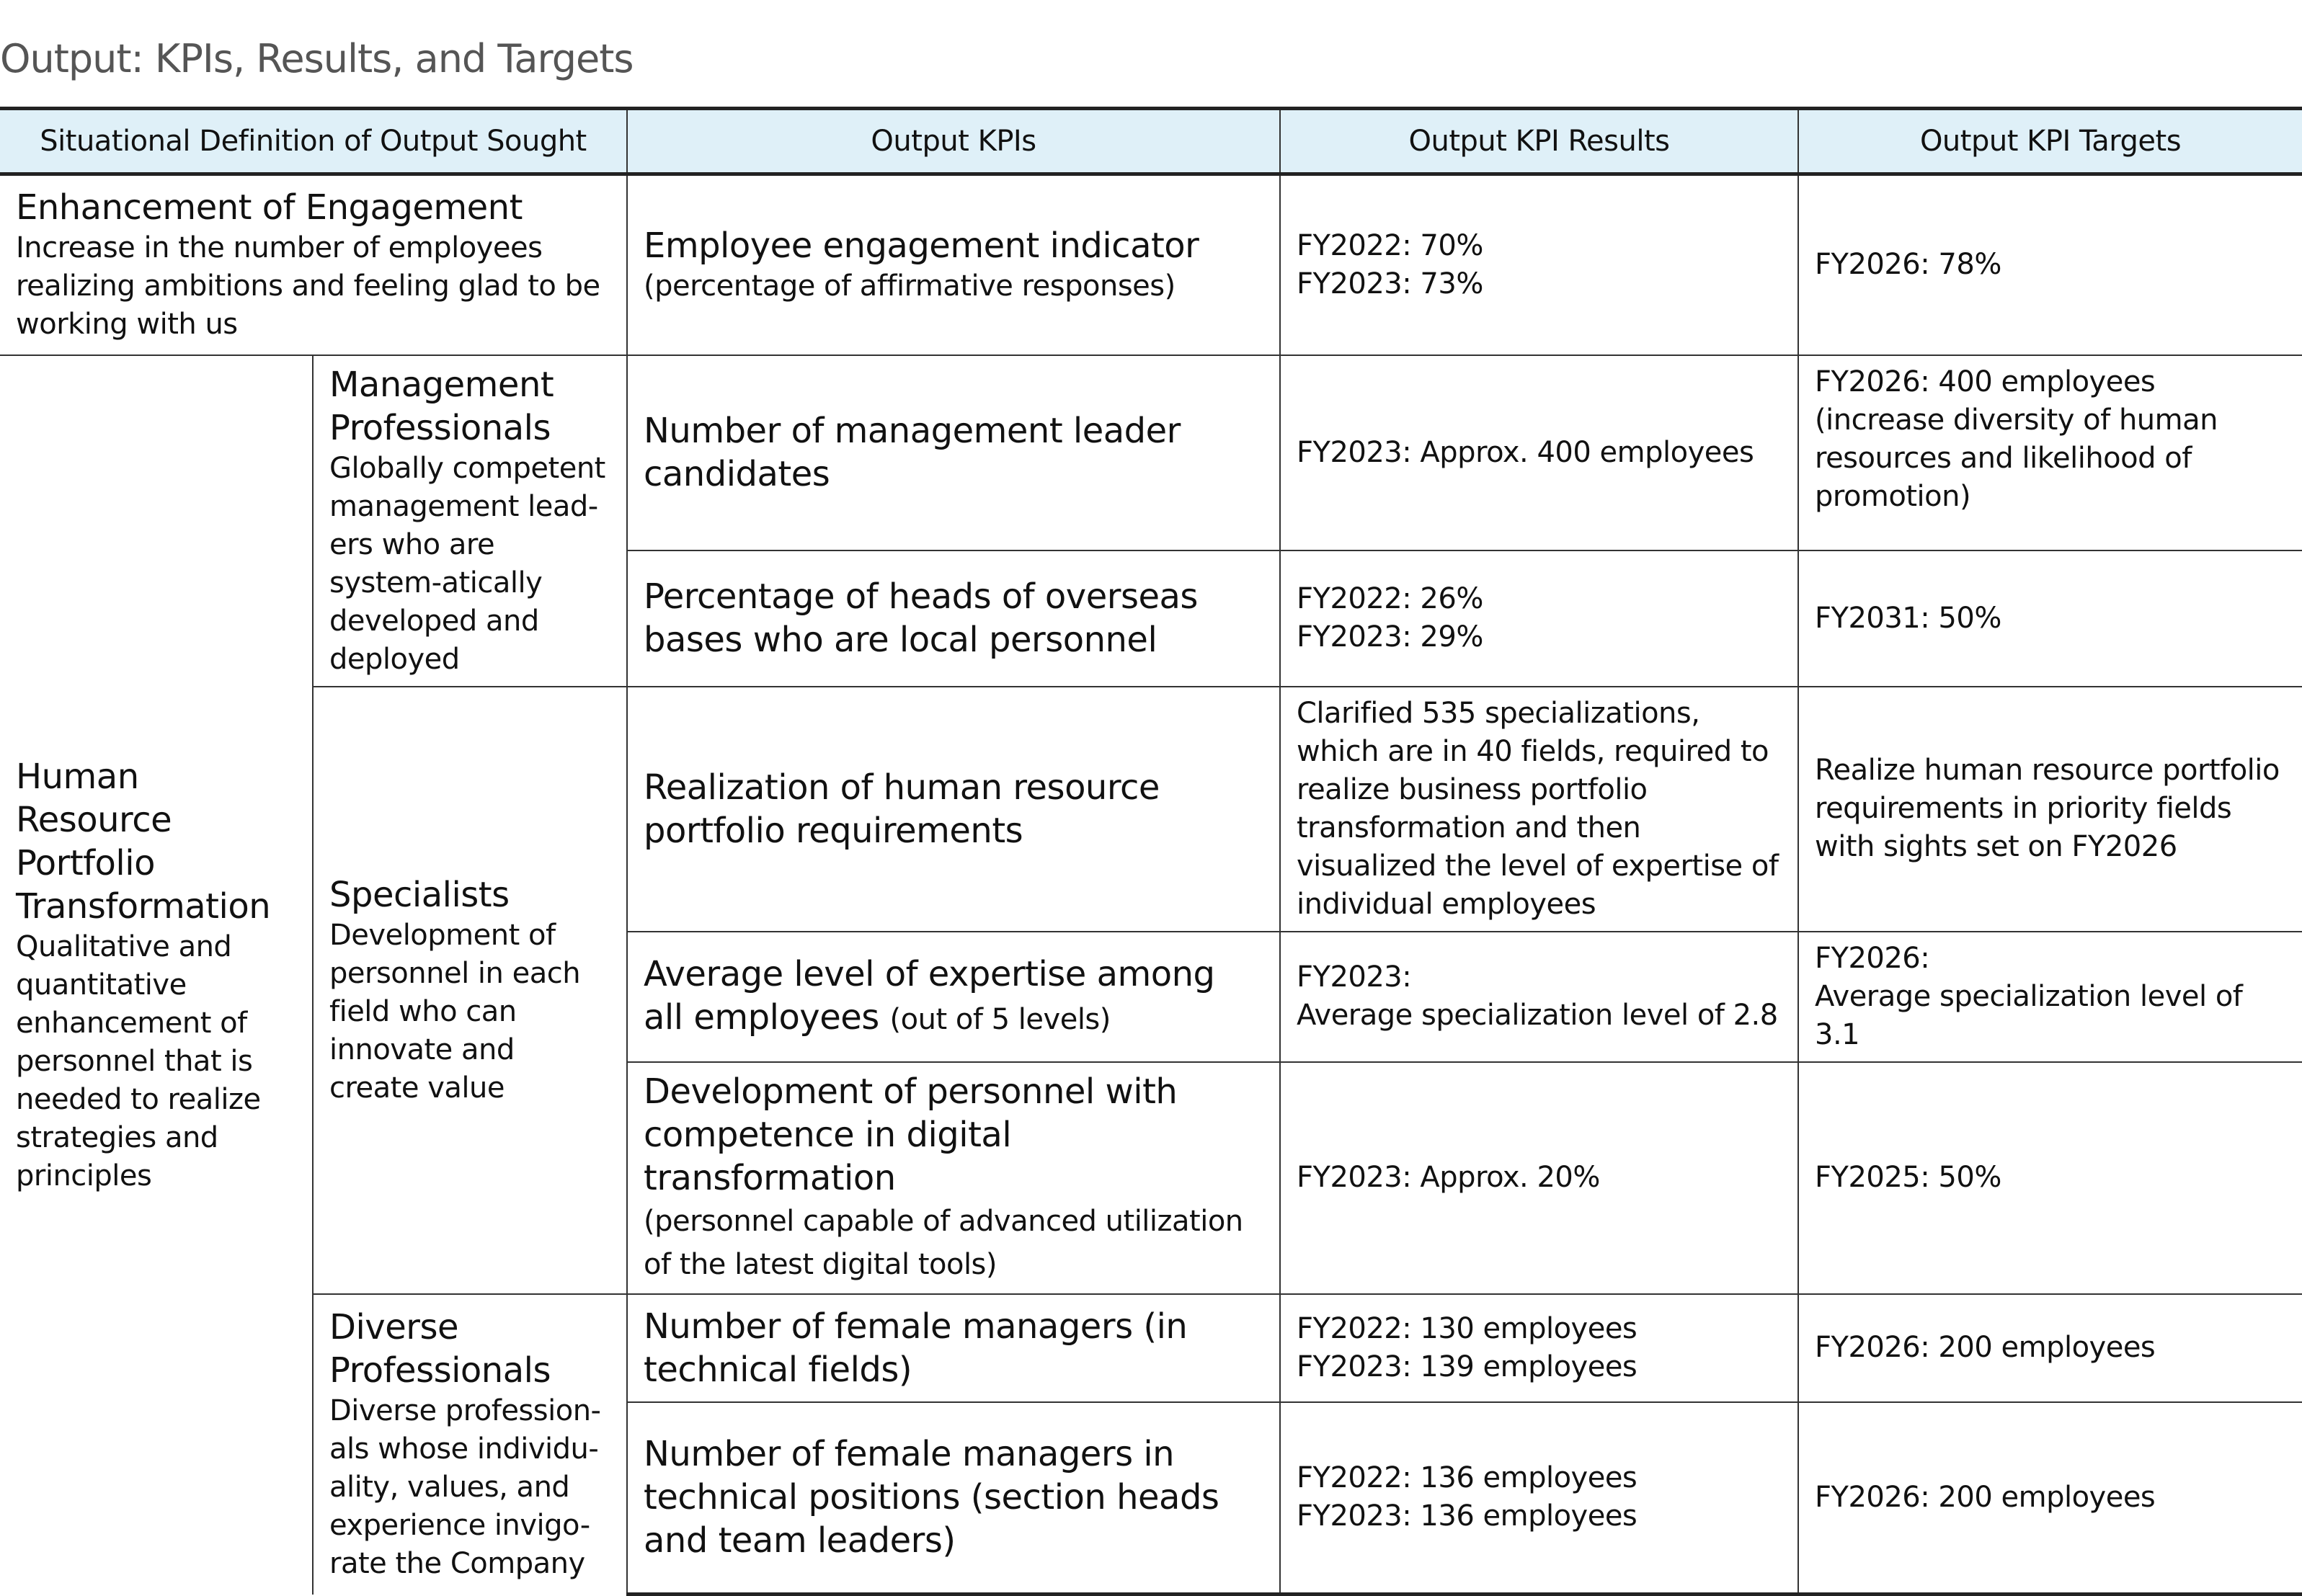 This screenshot has height=1596, width=2302. Describe the element at coordinates (1538, 1177) in the screenshot. I see `results-cell: FY2023: Approx. 20%` at that location.